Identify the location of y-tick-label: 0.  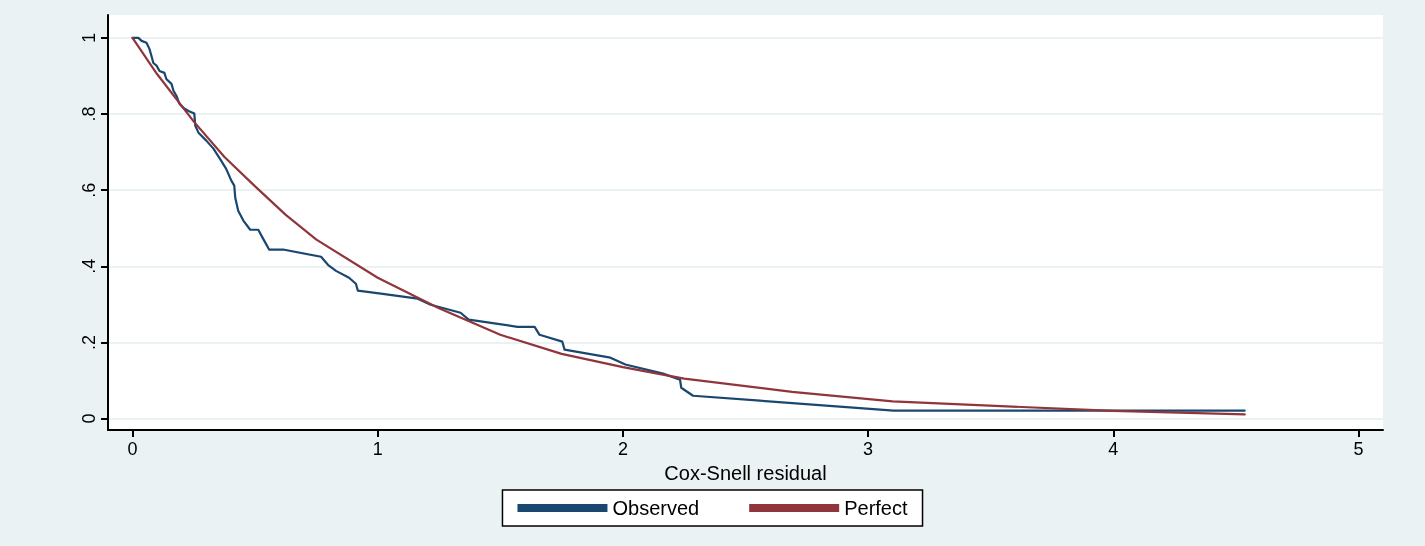
(89, 418).